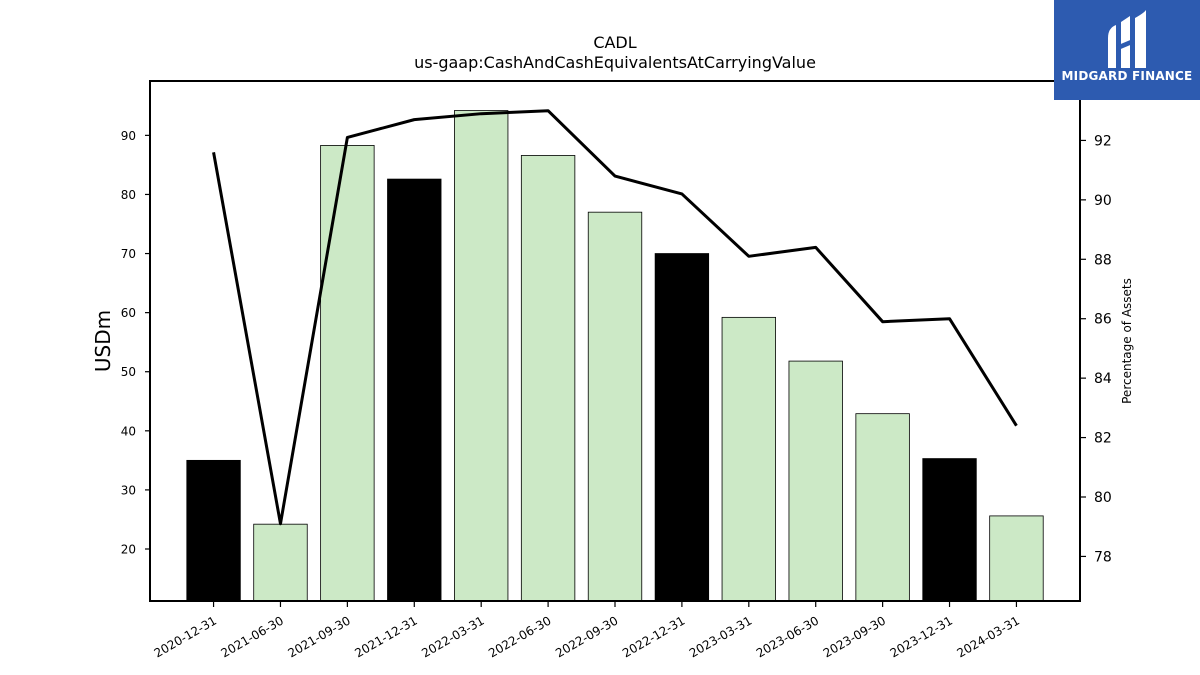 This screenshot has width=1200, height=675. Describe the element at coordinates (988, 636) in the screenshot. I see `x-tick-label: 2024-03-31` at that location.